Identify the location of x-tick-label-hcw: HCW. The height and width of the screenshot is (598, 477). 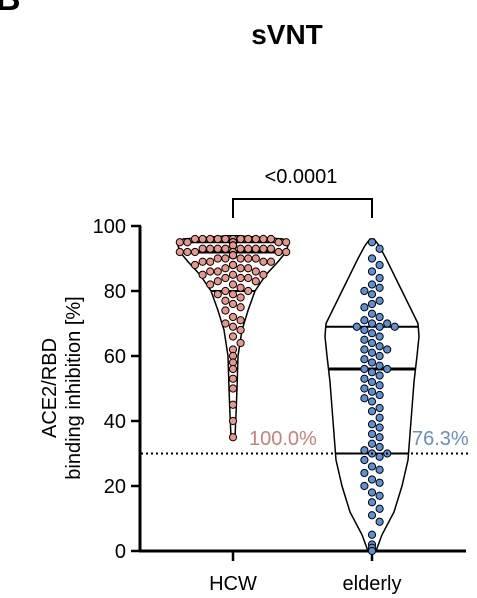
(233, 584).